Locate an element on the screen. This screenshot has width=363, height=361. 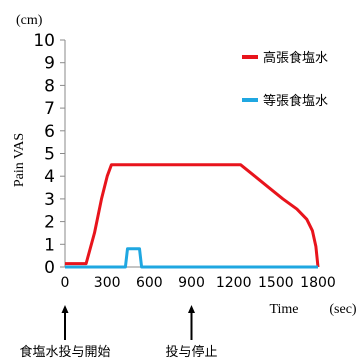
y-tick-label: 2 is located at coordinates (49, 223).